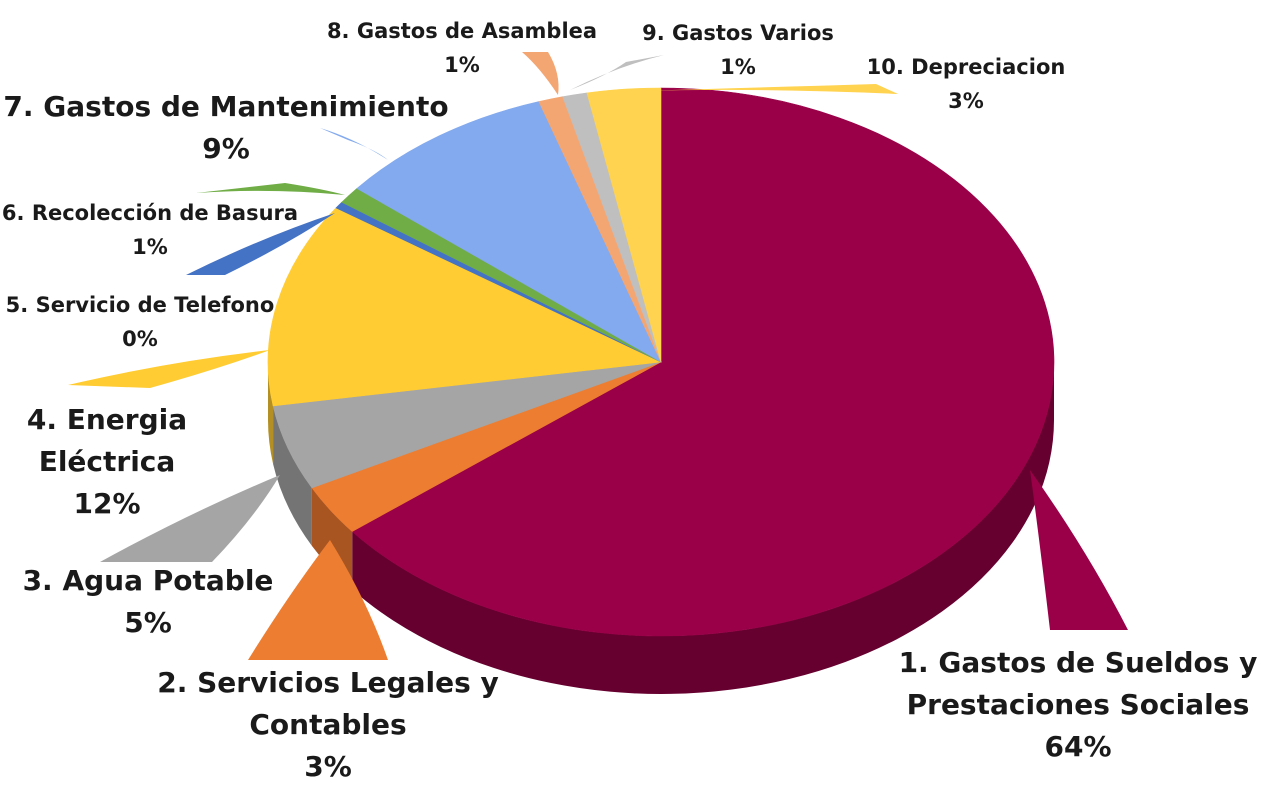  I want to click on slice-label-10: 10. Depreciacion 3%, so click(966, 84).